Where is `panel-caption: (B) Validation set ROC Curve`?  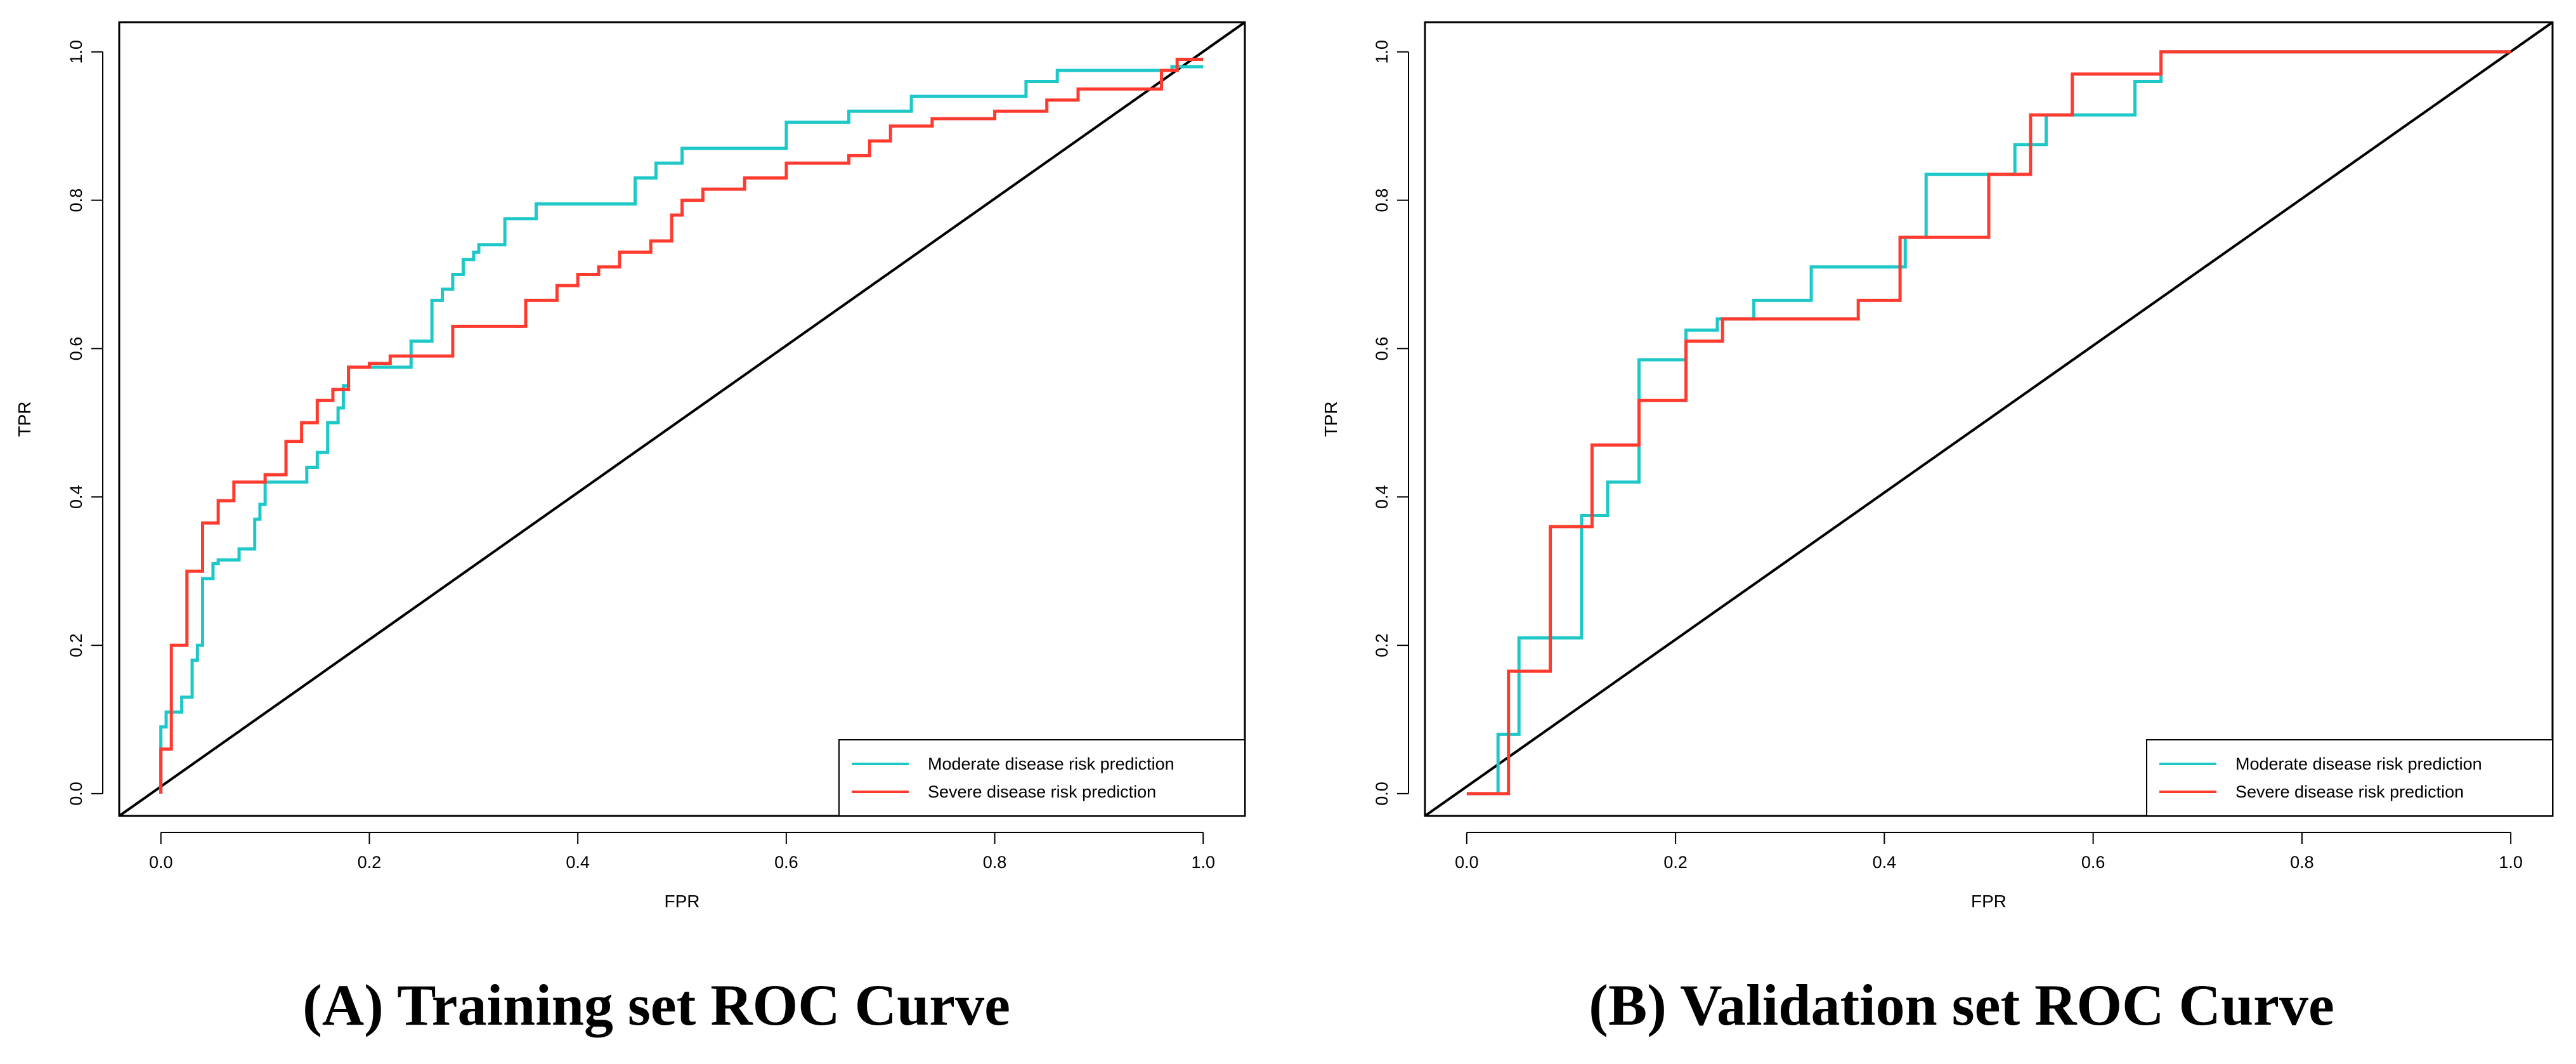
panel-caption: (B) Validation set ROC Curve is located at coordinates (1962, 1005).